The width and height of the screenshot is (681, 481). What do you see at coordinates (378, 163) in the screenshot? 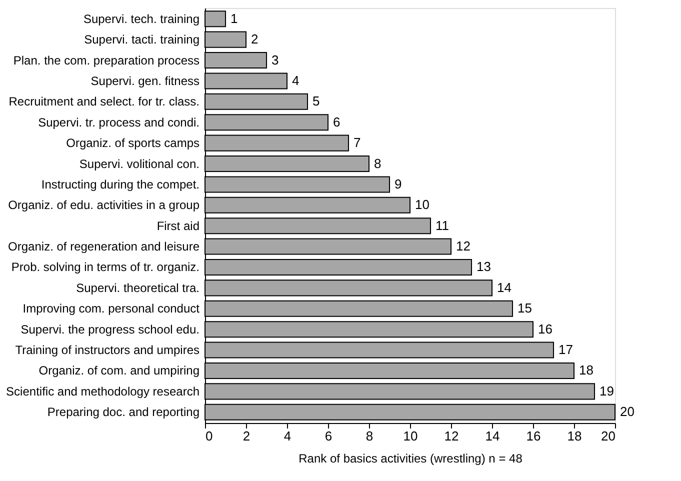
I see `data-label: 8` at bounding box center [378, 163].